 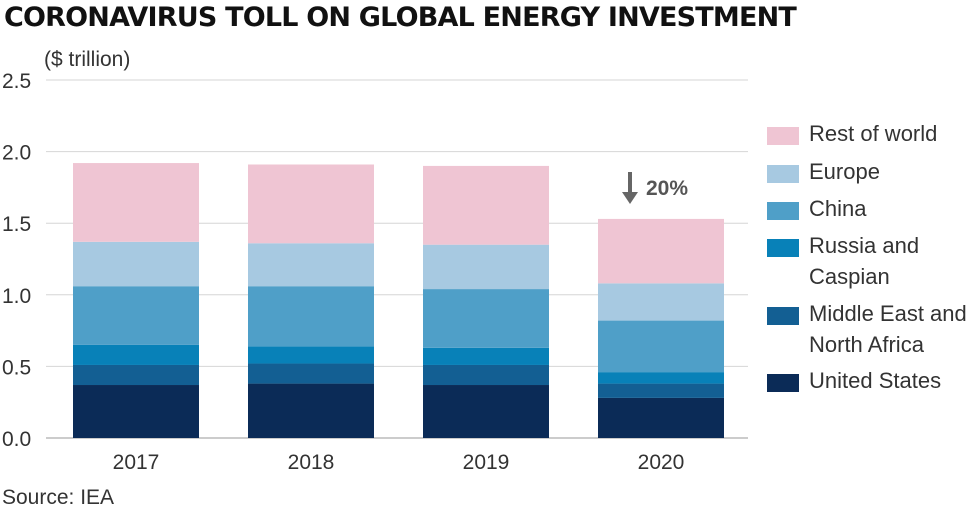 What do you see at coordinates (486, 462) in the screenshot?
I see `x-tick-label: 2019` at bounding box center [486, 462].